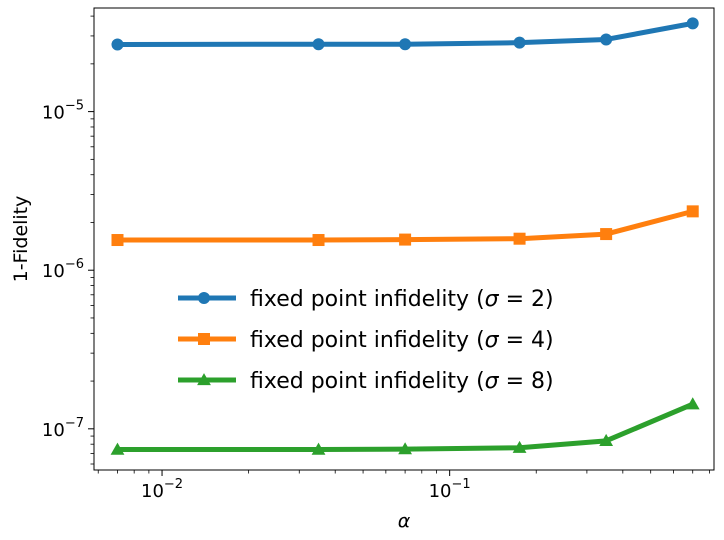  What do you see at coordinates (162, 489) in the screenshot?
I see `x-tick-label: 10⁻²` at bounding box center [162, 489].